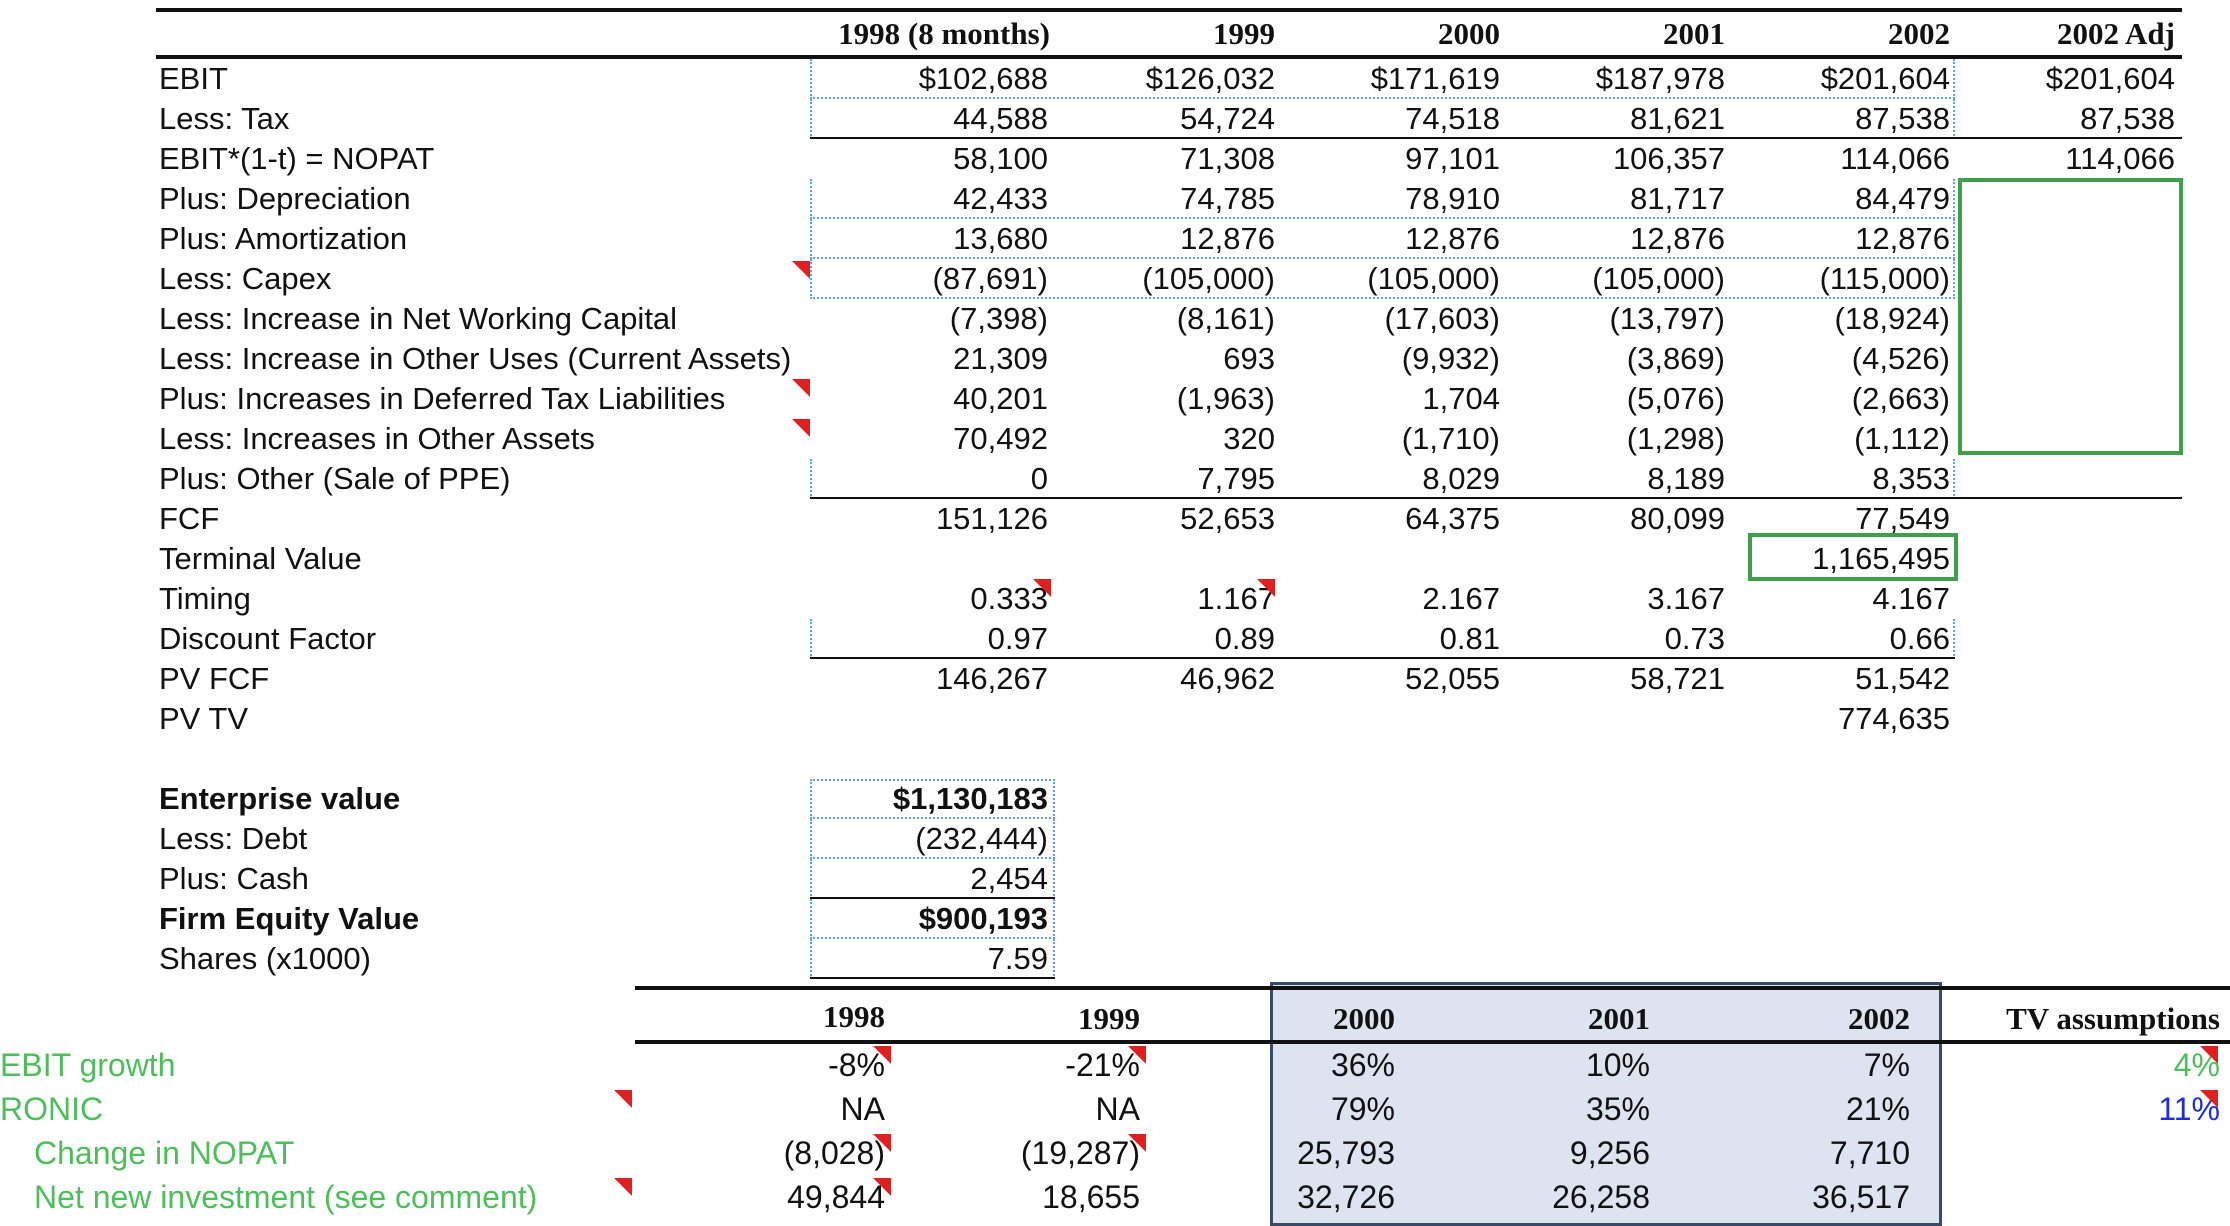 The width and height of the screenshot is (2230, 1226). What do you see at coordinates (2116, 33) in the screenshot?
I see `col-header-2002-adj: 2002 Adj` at bounding box center [2116, 33].